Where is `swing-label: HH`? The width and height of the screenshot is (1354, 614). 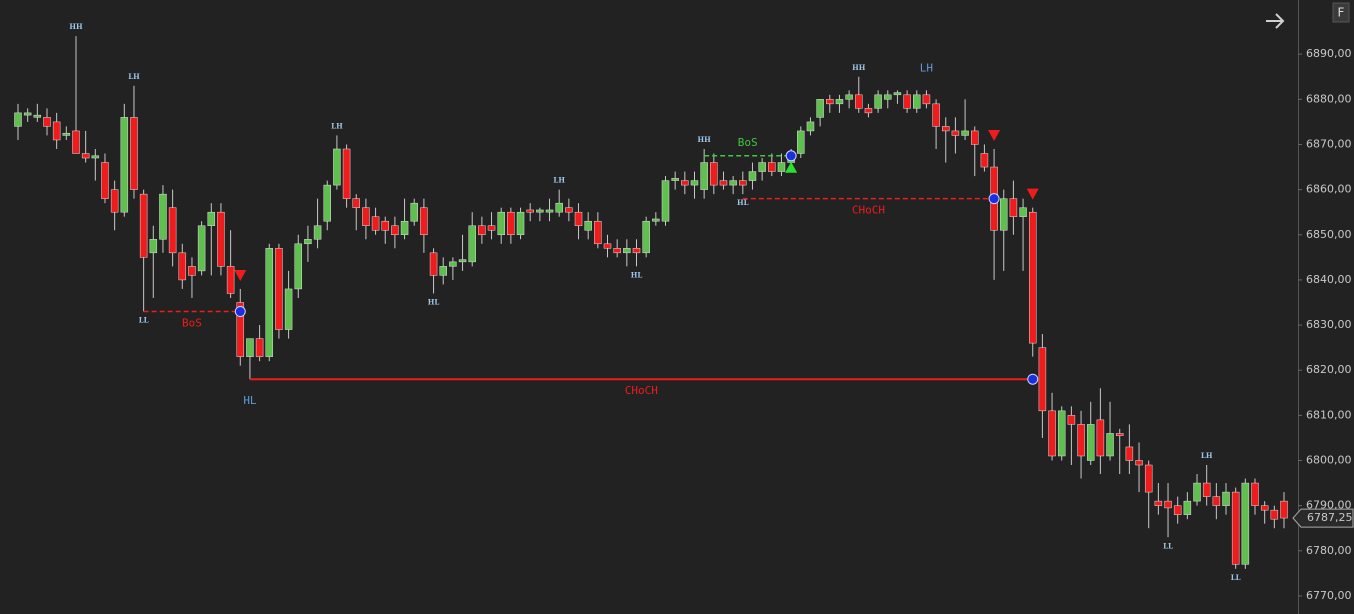 swing-label: HH is located at coordinates (705, 139).